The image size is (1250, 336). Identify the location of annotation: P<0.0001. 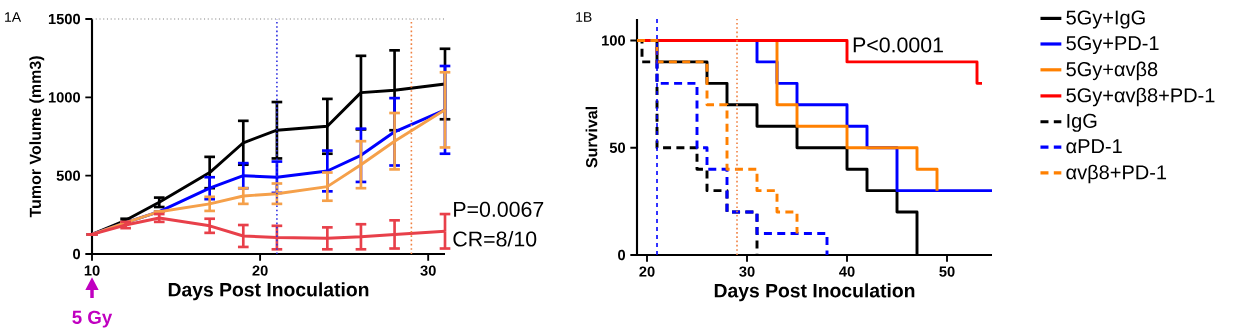
(898, 45).